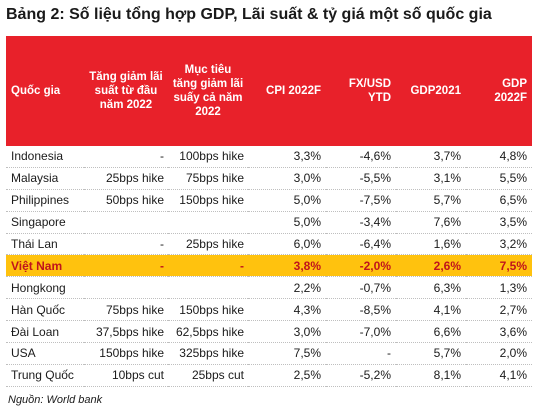 The height and width of the screenshot is (414, 537). Describe the element at coordinates (45, 310) in the screenshot. I see `cell-country: Hàn Quốc` at that location.